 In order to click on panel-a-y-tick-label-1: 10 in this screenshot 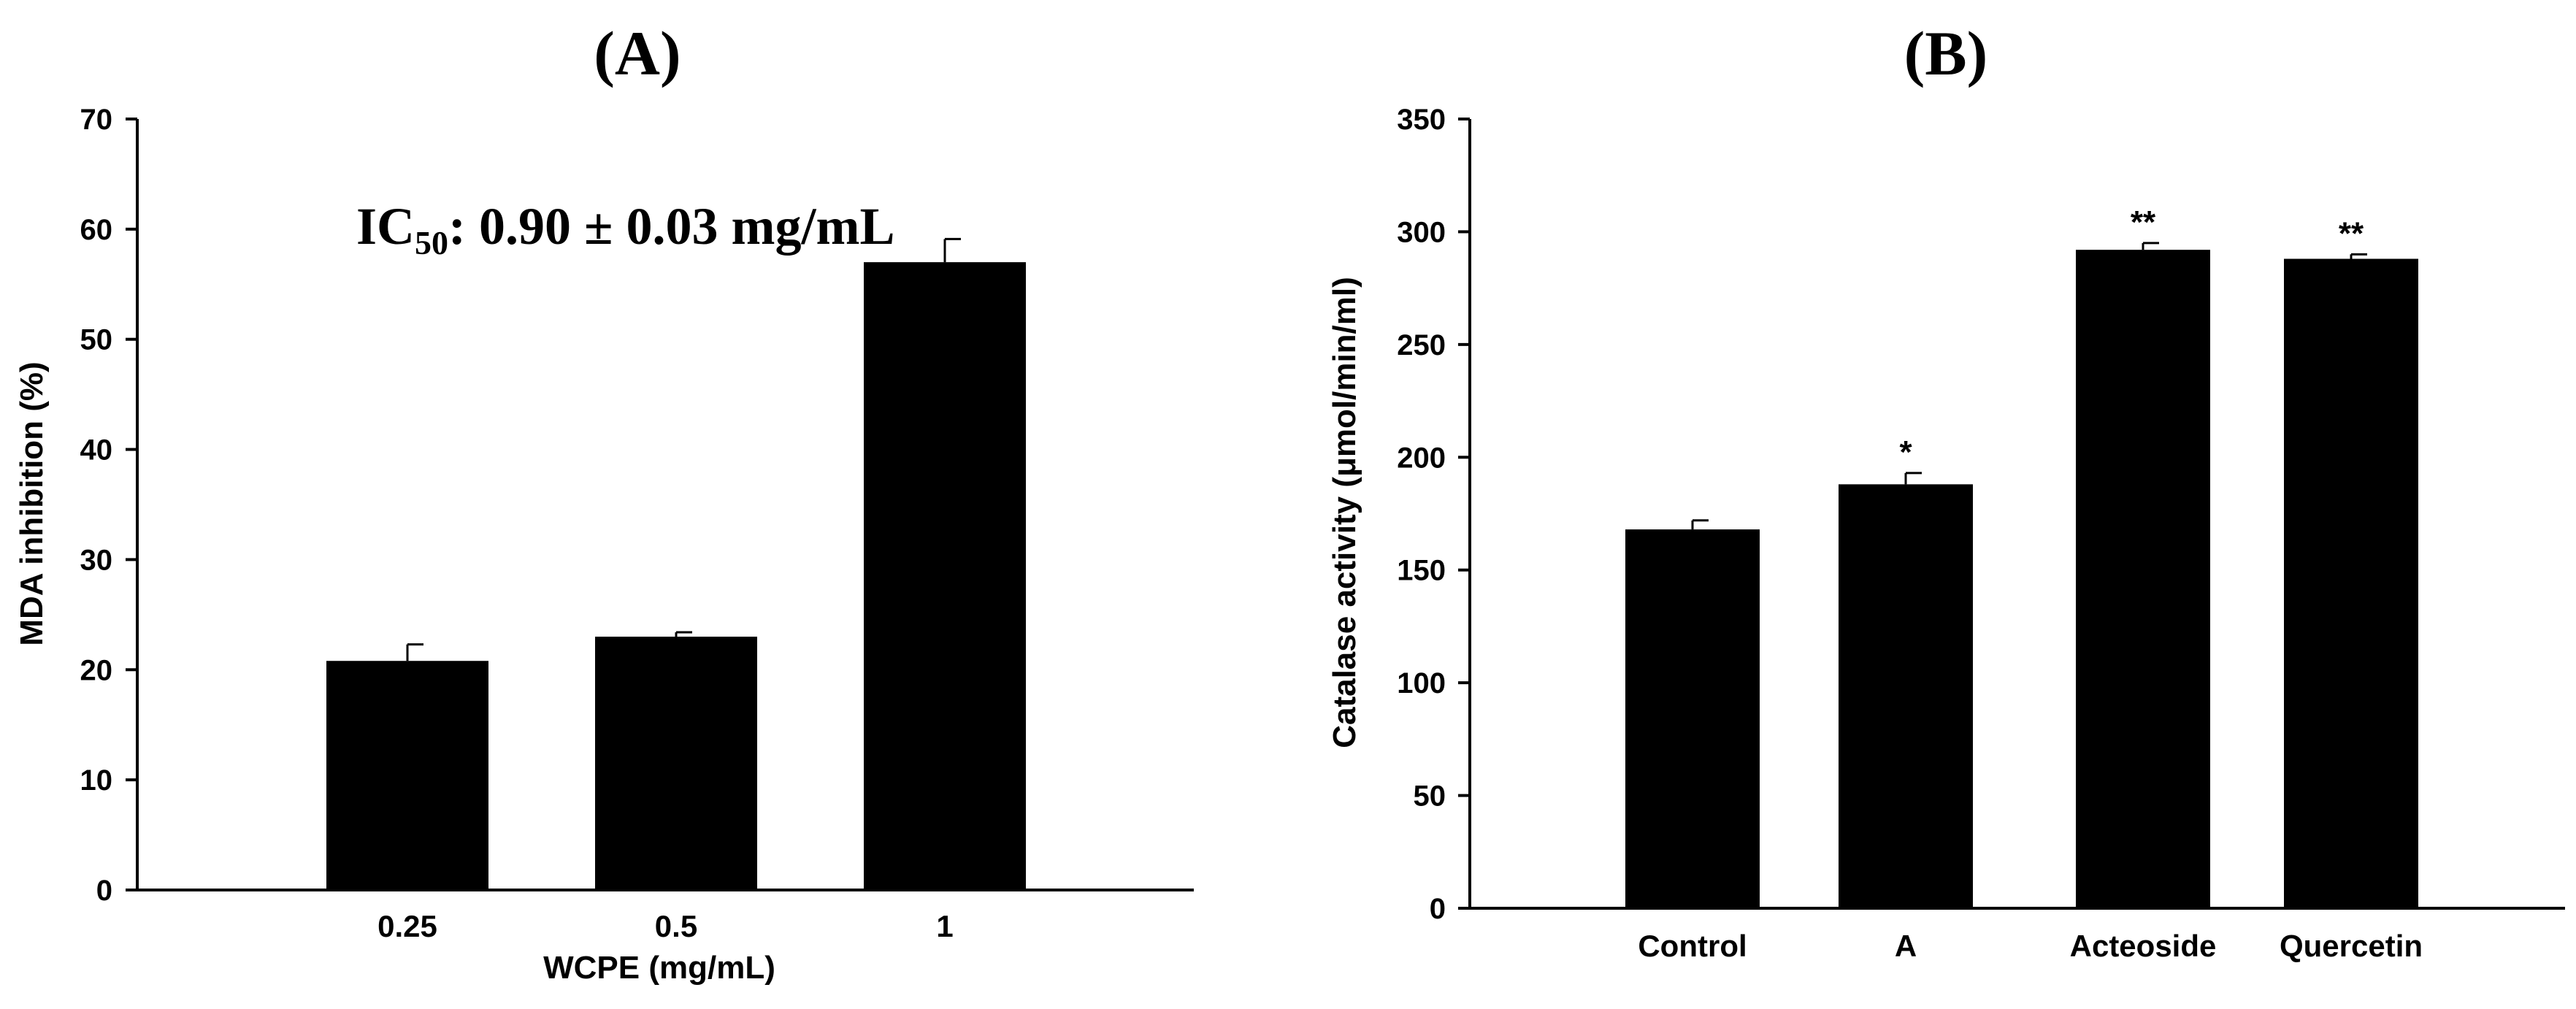, I will do `click(96, 780)`.